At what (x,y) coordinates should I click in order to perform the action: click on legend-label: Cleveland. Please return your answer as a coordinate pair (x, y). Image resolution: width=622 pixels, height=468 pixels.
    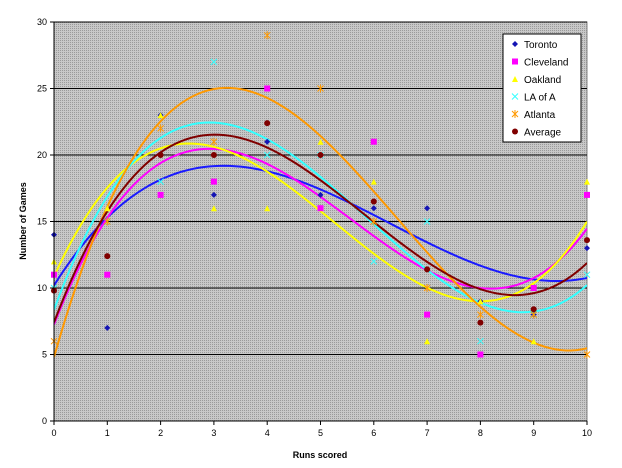
    Looking at the image, I should click on (546, 63).